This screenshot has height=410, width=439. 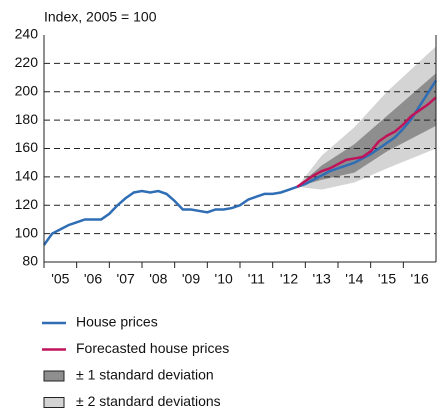 What do you see at coordinates (126, 279) in the screenshot?
I see `x-tick-label: '07` at bounding box center [126, 279].